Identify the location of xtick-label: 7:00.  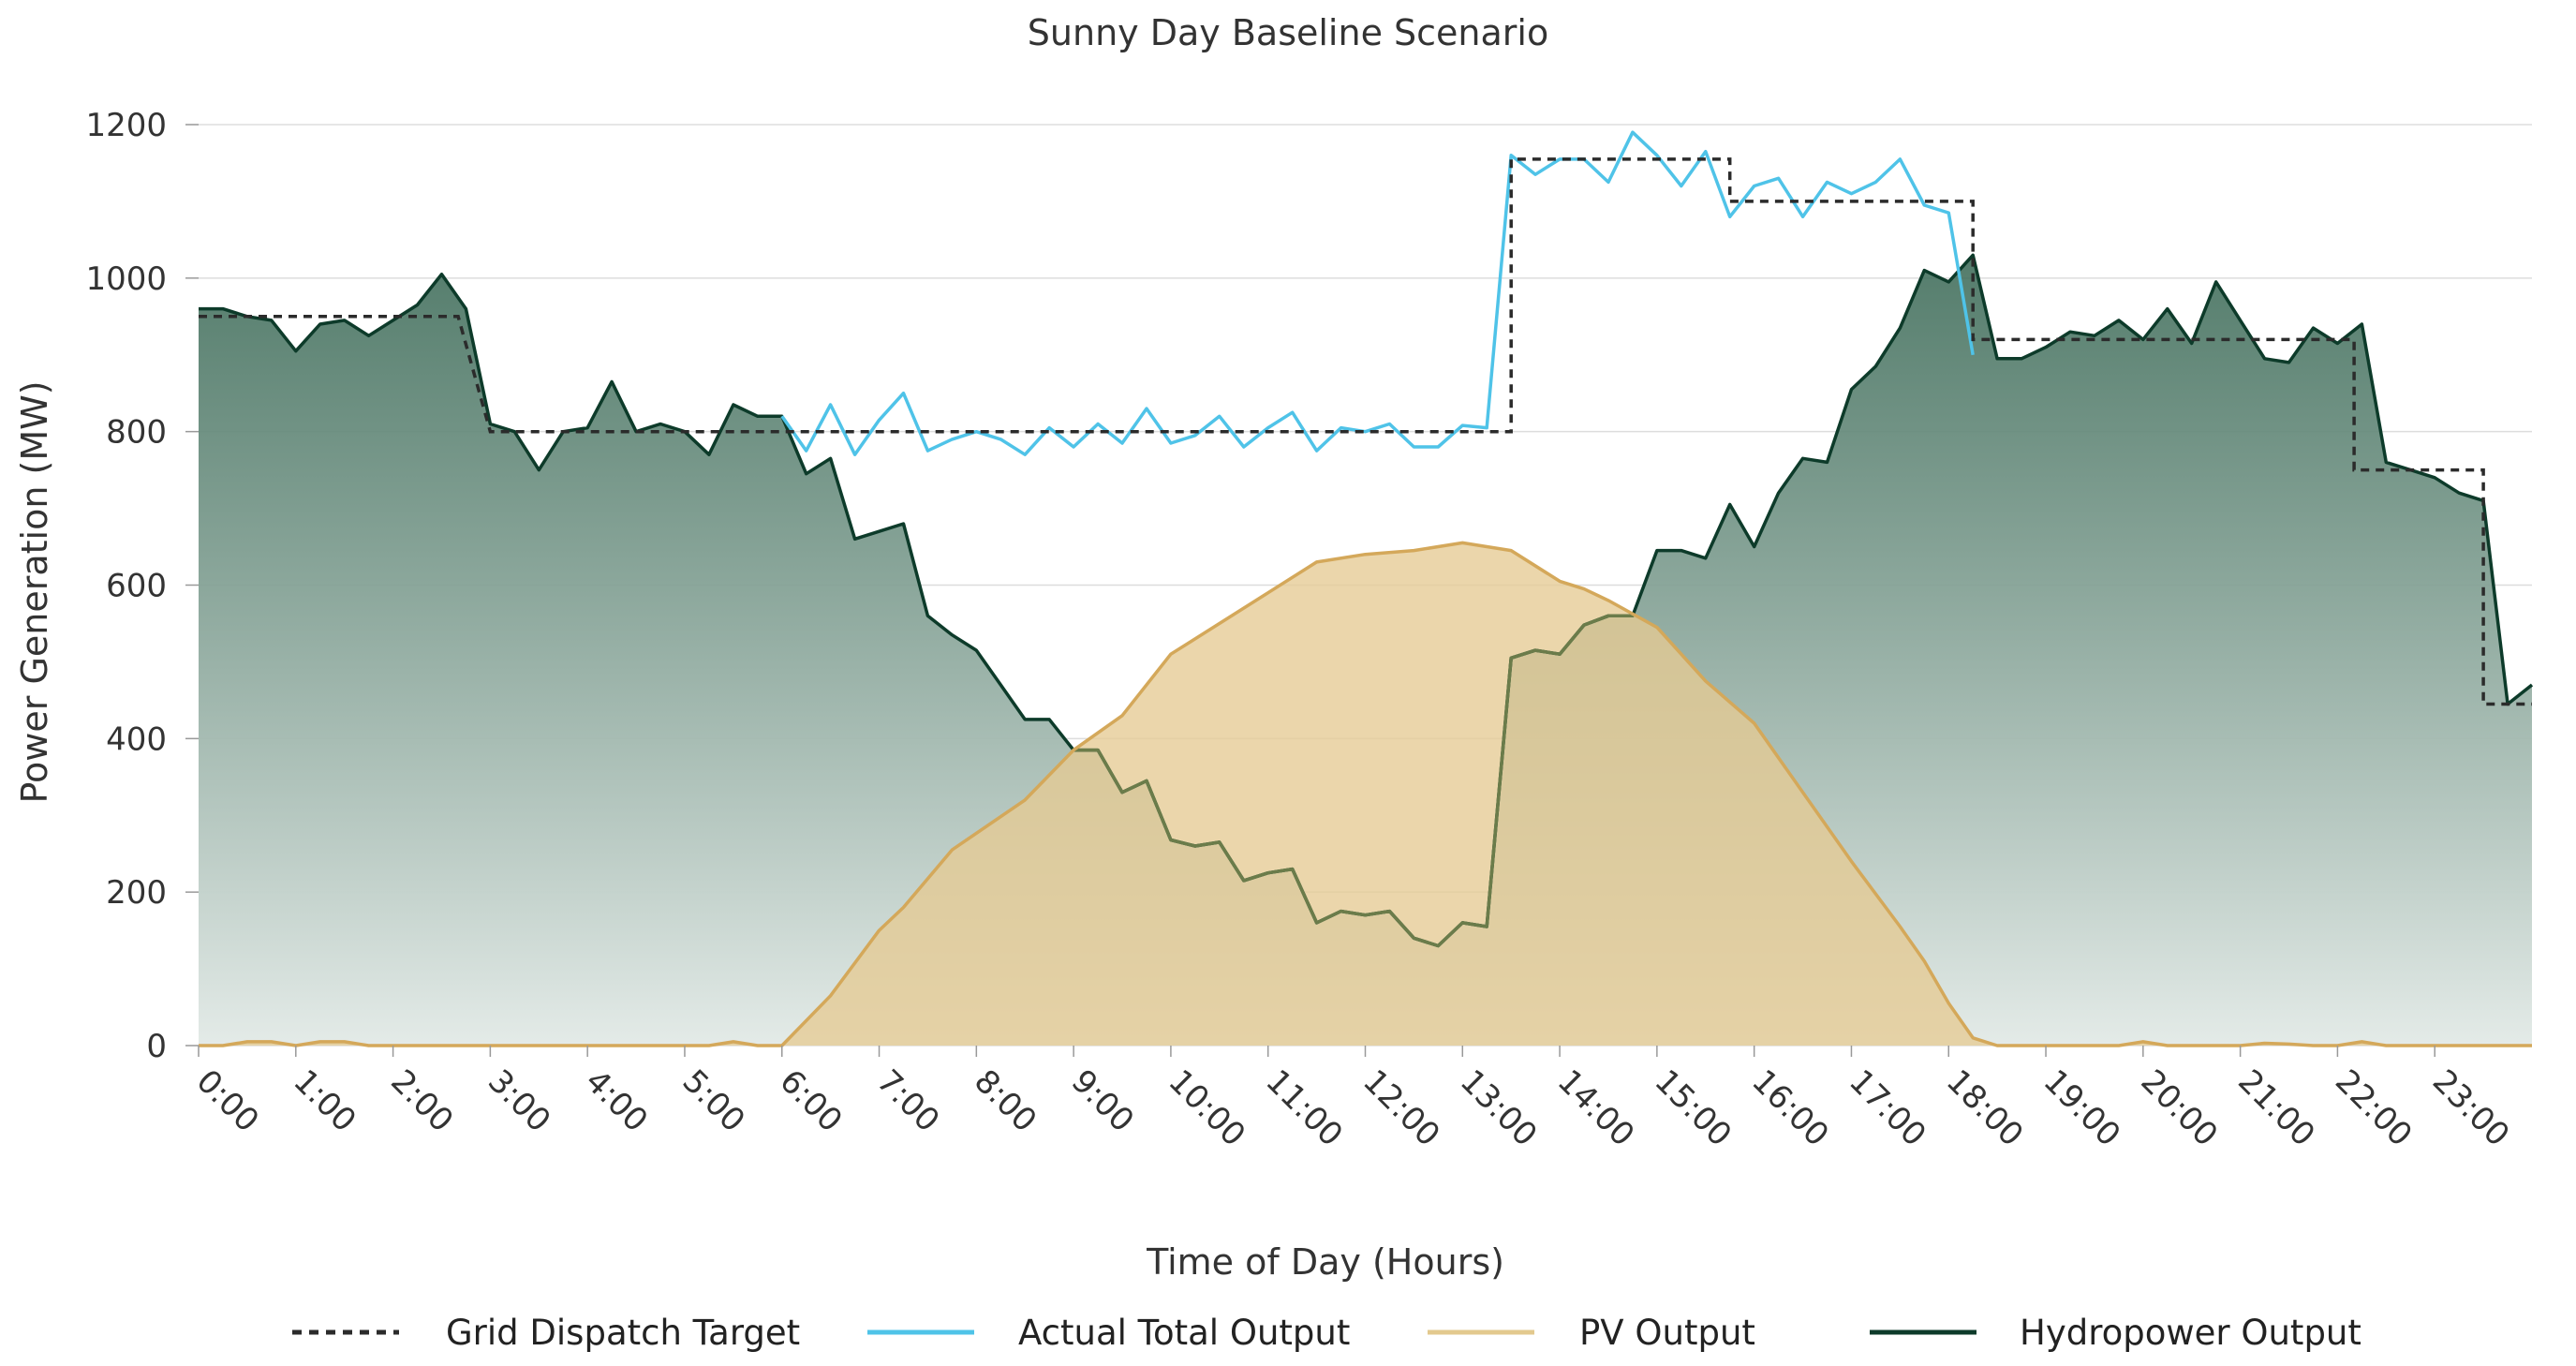
(907, 1100).